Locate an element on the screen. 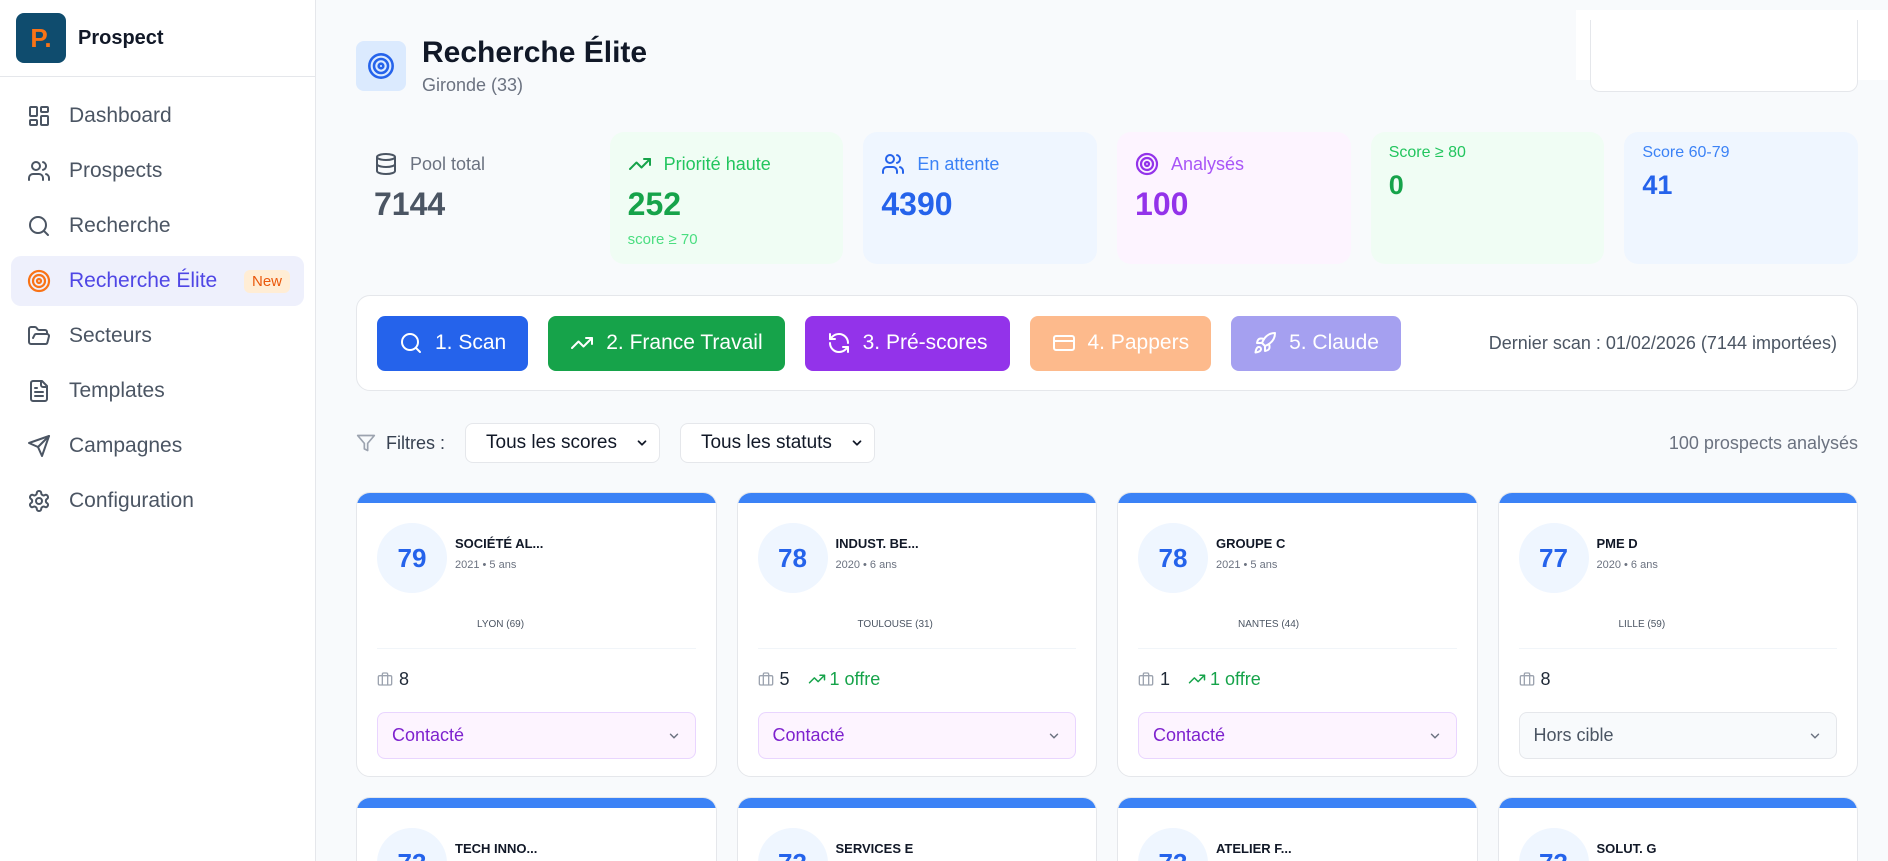  sidebar-item-label: Templates is located at coordinates (117, 390).